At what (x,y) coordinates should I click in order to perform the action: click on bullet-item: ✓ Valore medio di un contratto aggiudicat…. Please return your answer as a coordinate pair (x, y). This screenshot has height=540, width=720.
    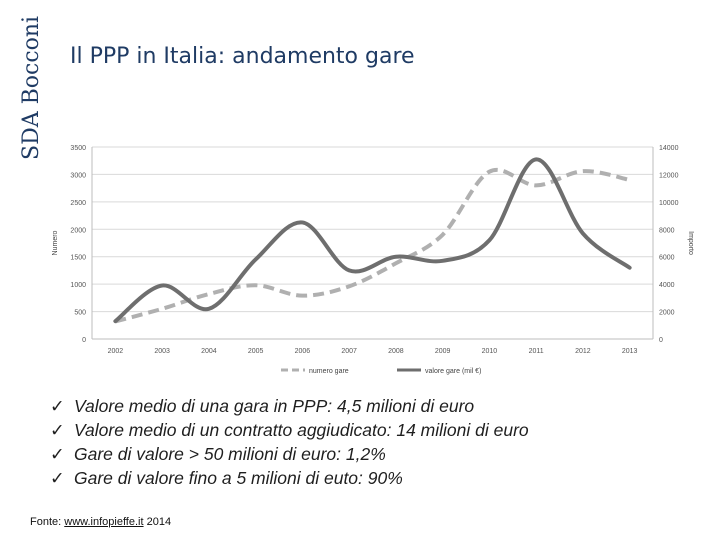
    Looking at the image, I should click on (289, 430).